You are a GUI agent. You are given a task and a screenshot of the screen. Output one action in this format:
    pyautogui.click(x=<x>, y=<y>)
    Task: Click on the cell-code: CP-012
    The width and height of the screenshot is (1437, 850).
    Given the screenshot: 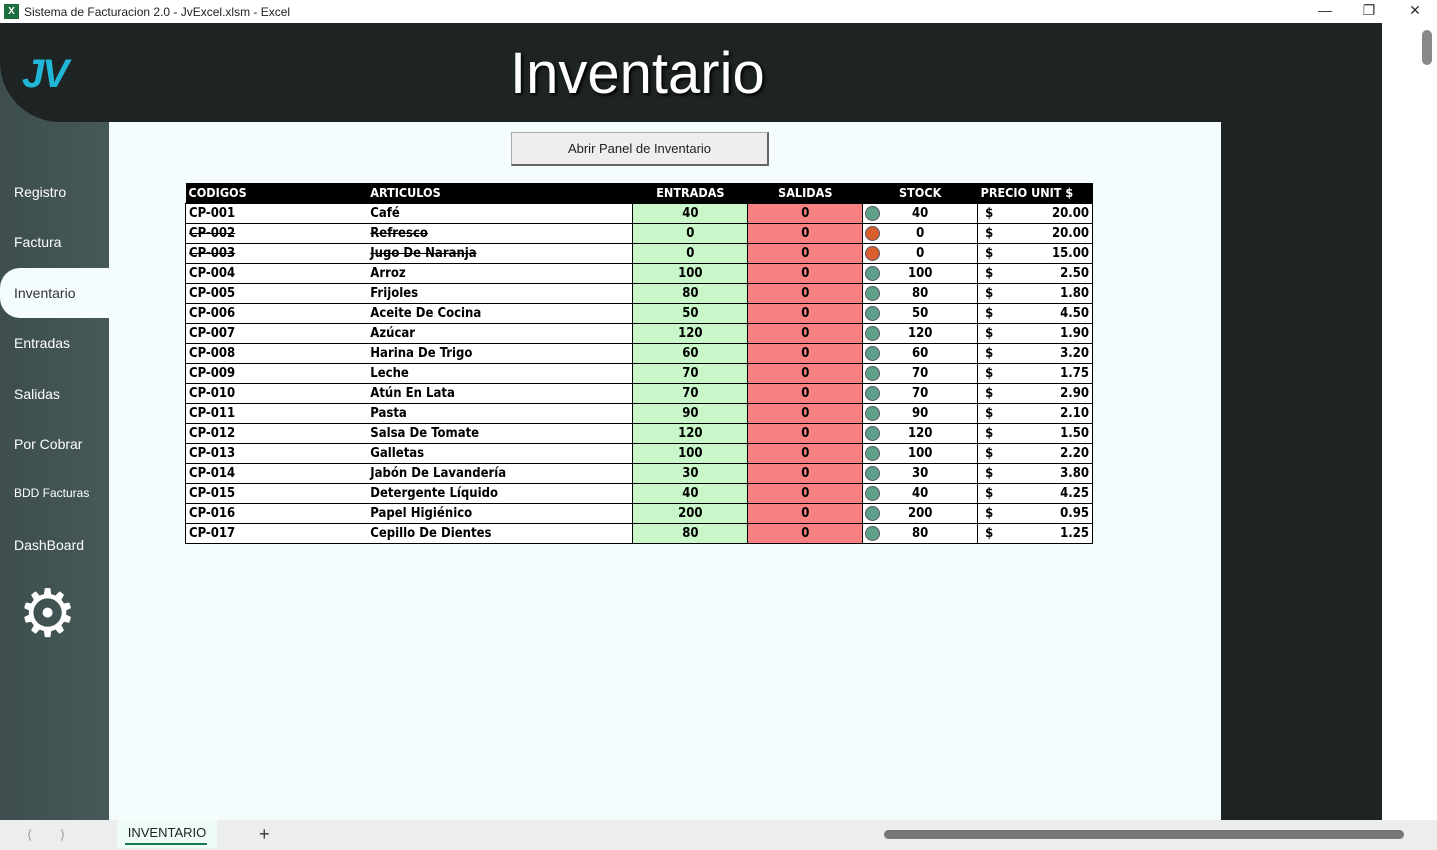 What is the action you would take?
    pyautogui.click(x=276, y=433)
    